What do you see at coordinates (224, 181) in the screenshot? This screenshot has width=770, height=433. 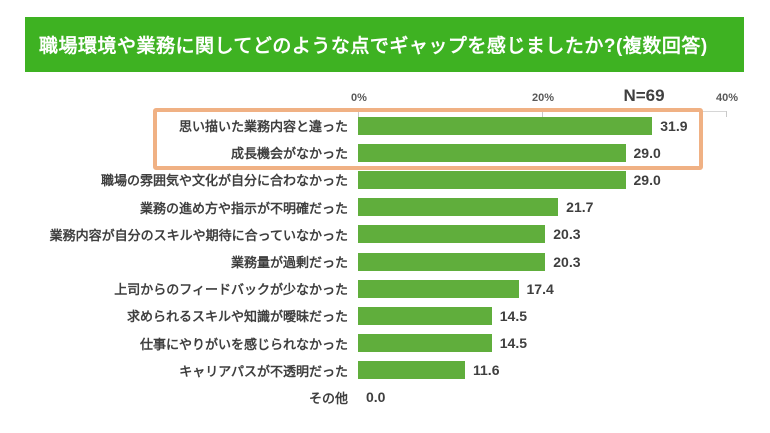 I see `category-label: 職場の雰囲気や文化が自分に合わなかった` at bounding box center [224, 181].